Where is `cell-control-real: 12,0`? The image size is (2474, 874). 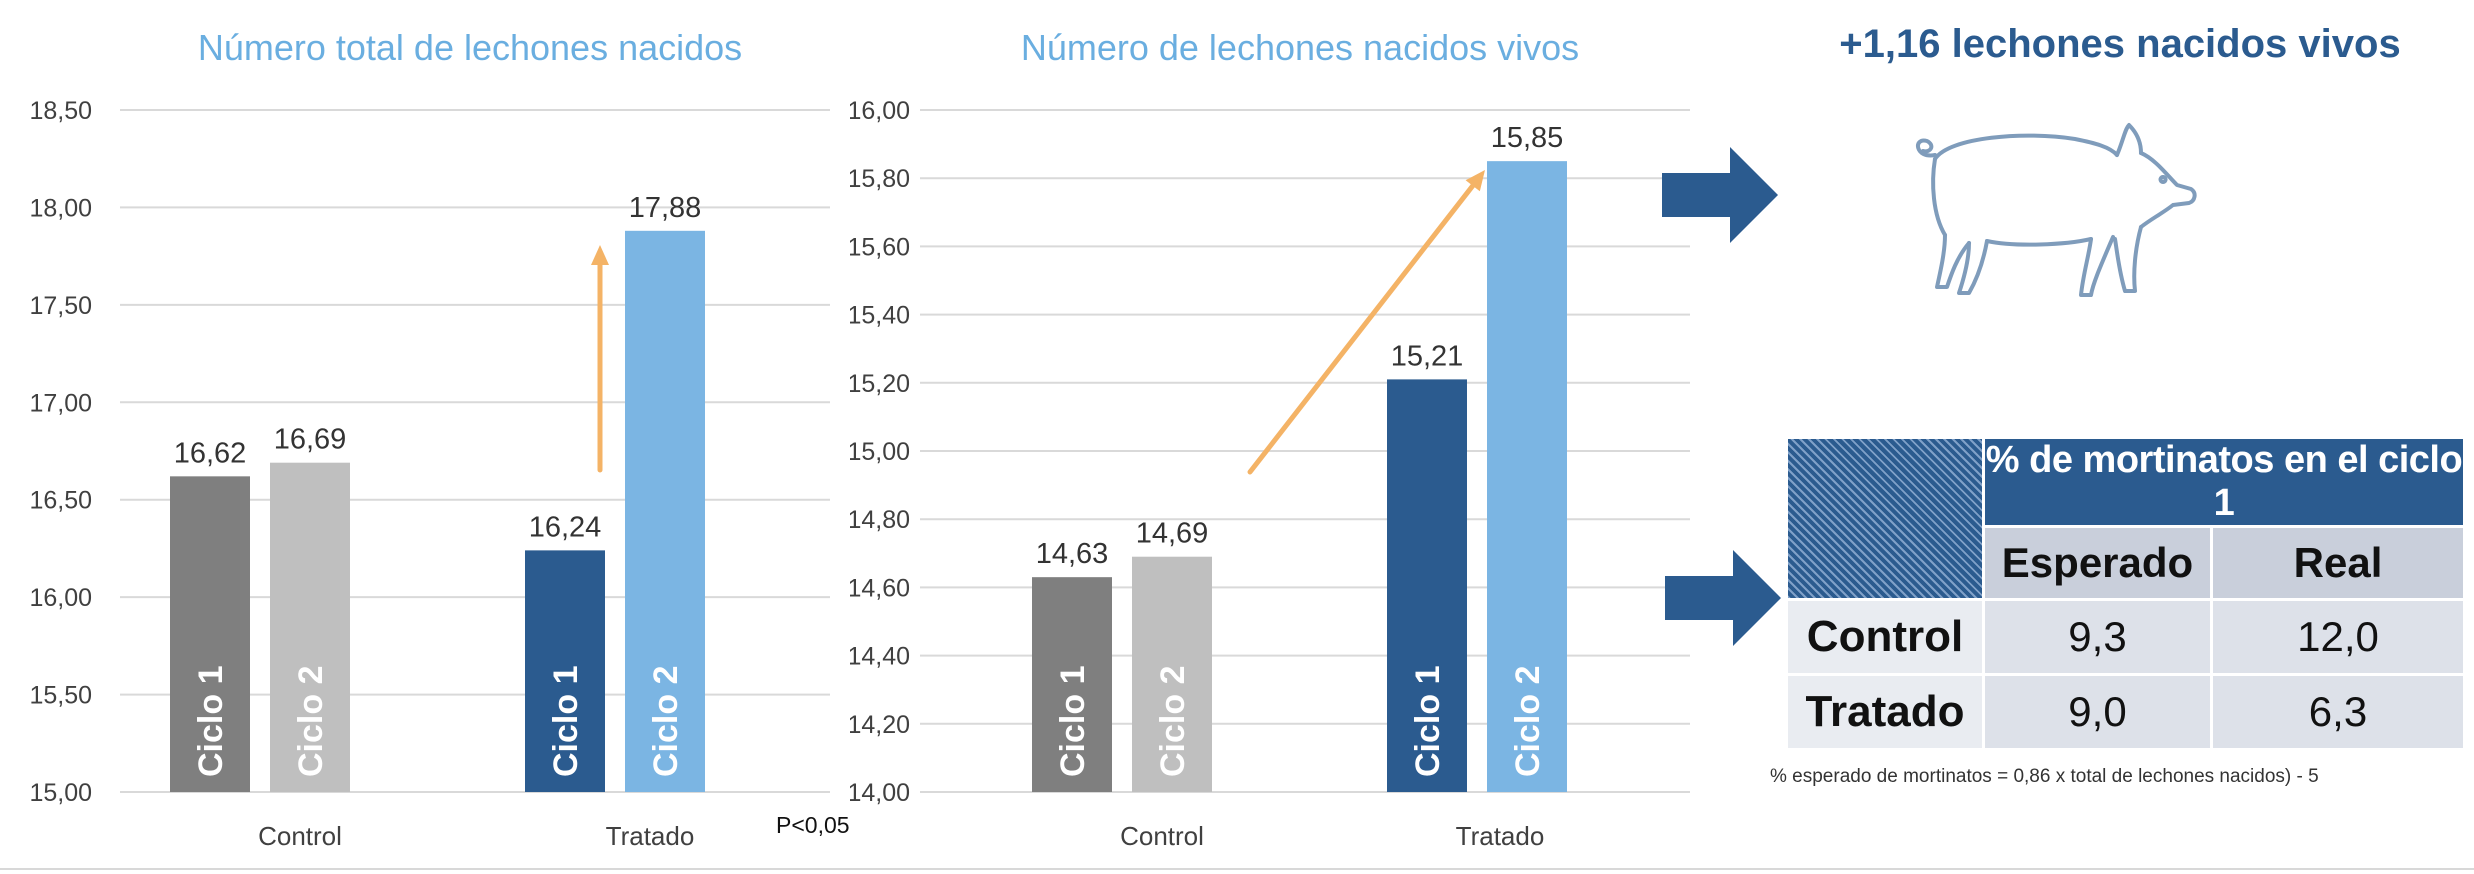
cell-control-real: 12,0 is located at coordinates (2338, 637).